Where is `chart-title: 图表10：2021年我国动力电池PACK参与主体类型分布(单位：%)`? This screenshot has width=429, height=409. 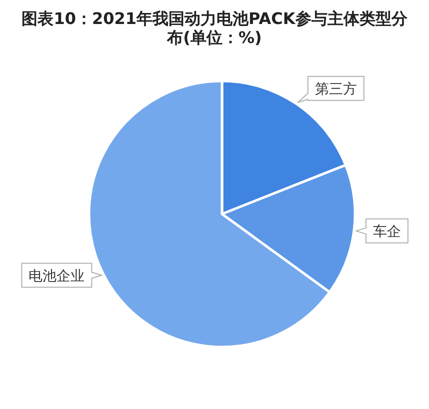 chart-title: 图表10：2021年我国动力电池PACK参与主体类型分布(单位：%) is located at coordinates (214, 28).